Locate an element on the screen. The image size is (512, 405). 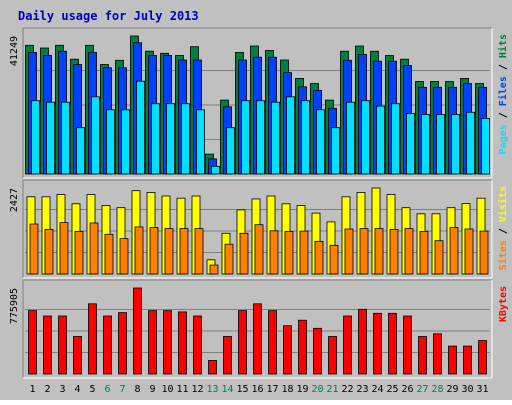
legend-item-files: Files is located at coordinates (503, 91).